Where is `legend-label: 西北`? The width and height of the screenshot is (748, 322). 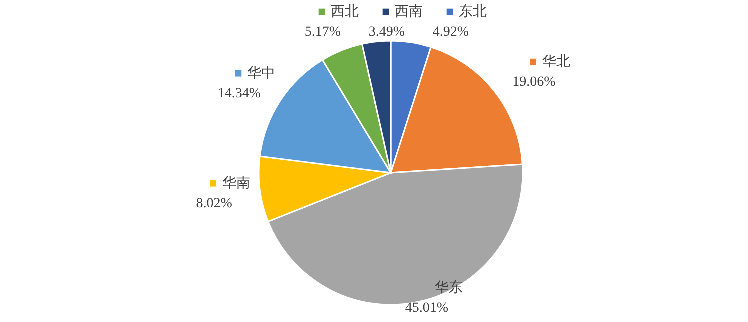
legend-label: 西北 is located at coordinates (345, 12).